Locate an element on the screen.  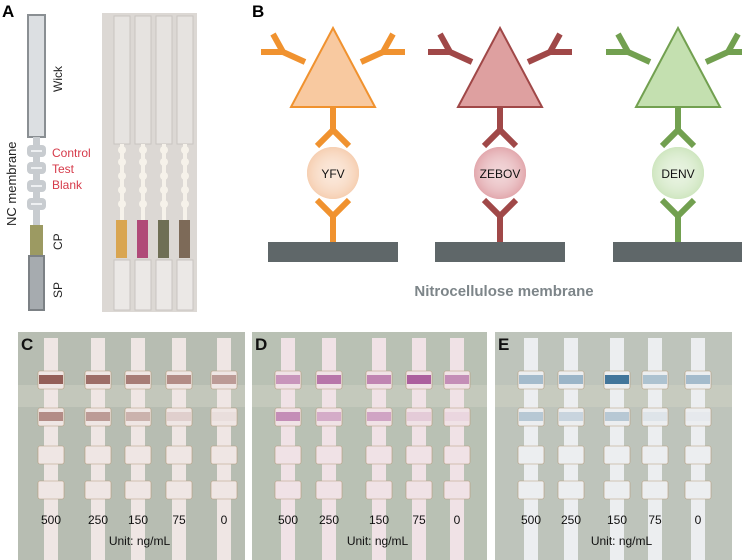
wick-label: Wick is located at coordinates (58, 78).